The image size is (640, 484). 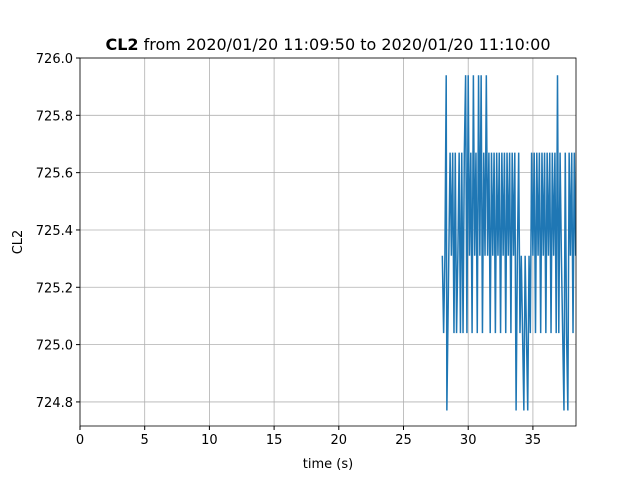 What do you see at coordinates (533, 440) in the screenshot?
I see `x-tick-label: 35` at bounding box center [533, 440].